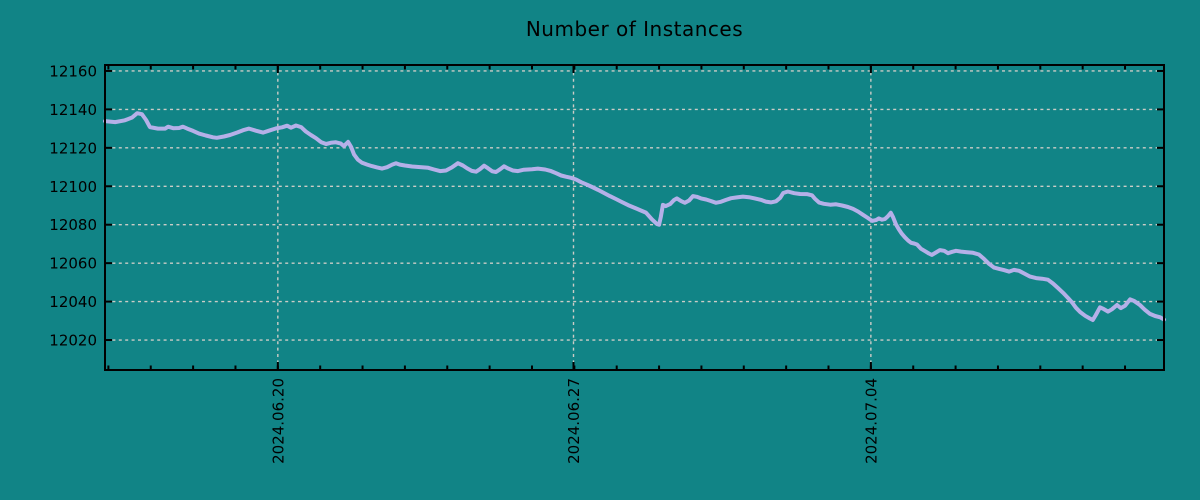 This screenshot has height=500, width=1200. I want to click on y-tick-label: 12140, so click(73, 110).